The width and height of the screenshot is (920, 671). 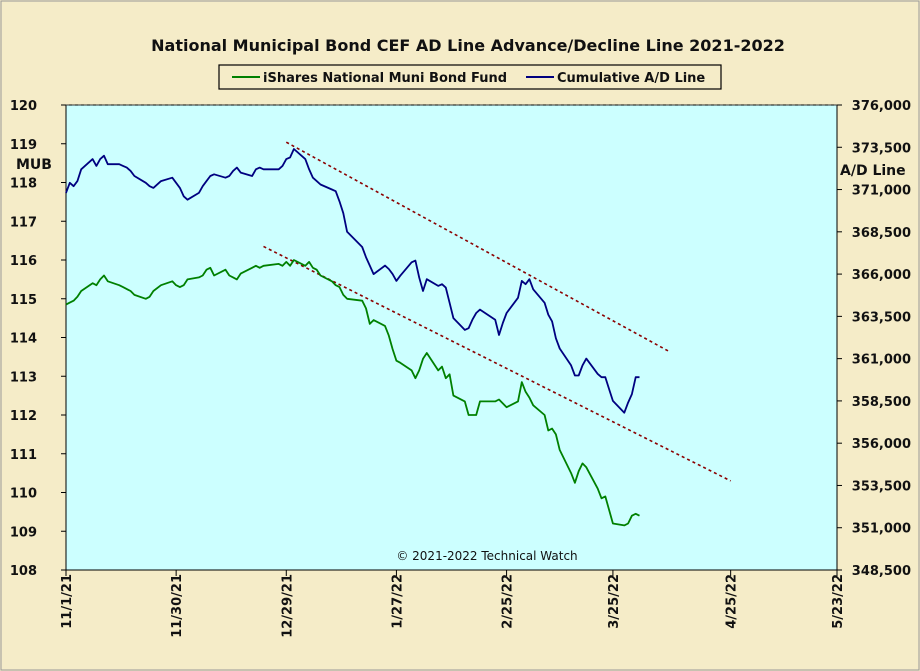 I want to click on y-left-tick-label: 109, so click(x=23, y=532).